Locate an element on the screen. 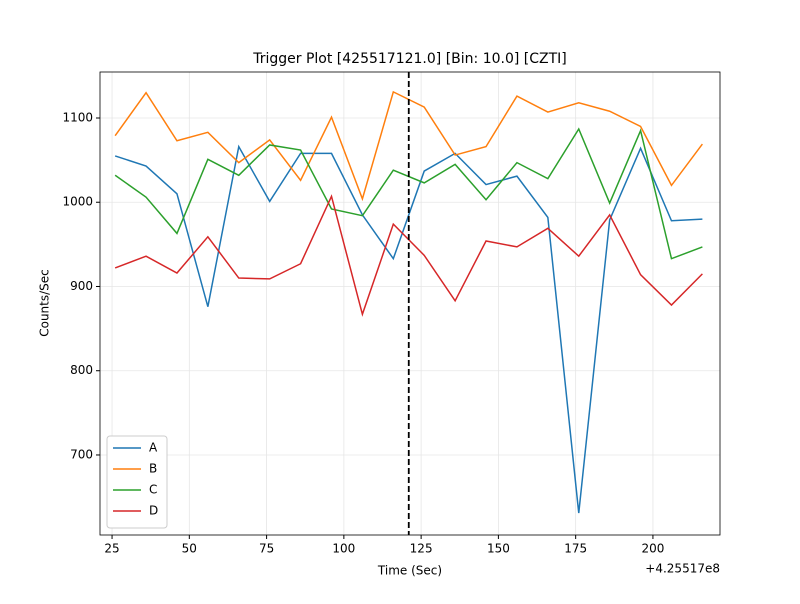 The height and width of the screenshot is (604, 800). x-tick-label: 25 is located at coordinates (111, 549).